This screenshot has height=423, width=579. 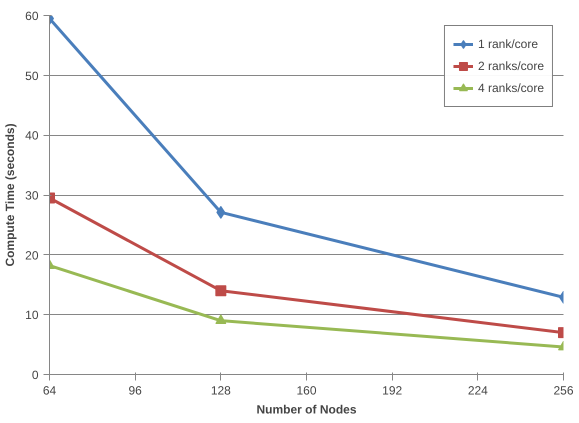 What do you see at coordinates (478, 391) in the screenshot?
I see `x-tick-label: 224` at bounding box center [478, 391].